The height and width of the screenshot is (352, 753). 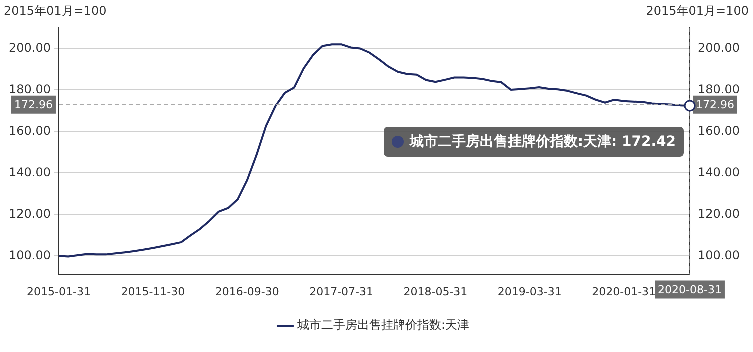 What do you see at coordinates (719, 89) in the screenshot?
I see `y2-tick-label: 180.00` at bounding box center [719, 89].